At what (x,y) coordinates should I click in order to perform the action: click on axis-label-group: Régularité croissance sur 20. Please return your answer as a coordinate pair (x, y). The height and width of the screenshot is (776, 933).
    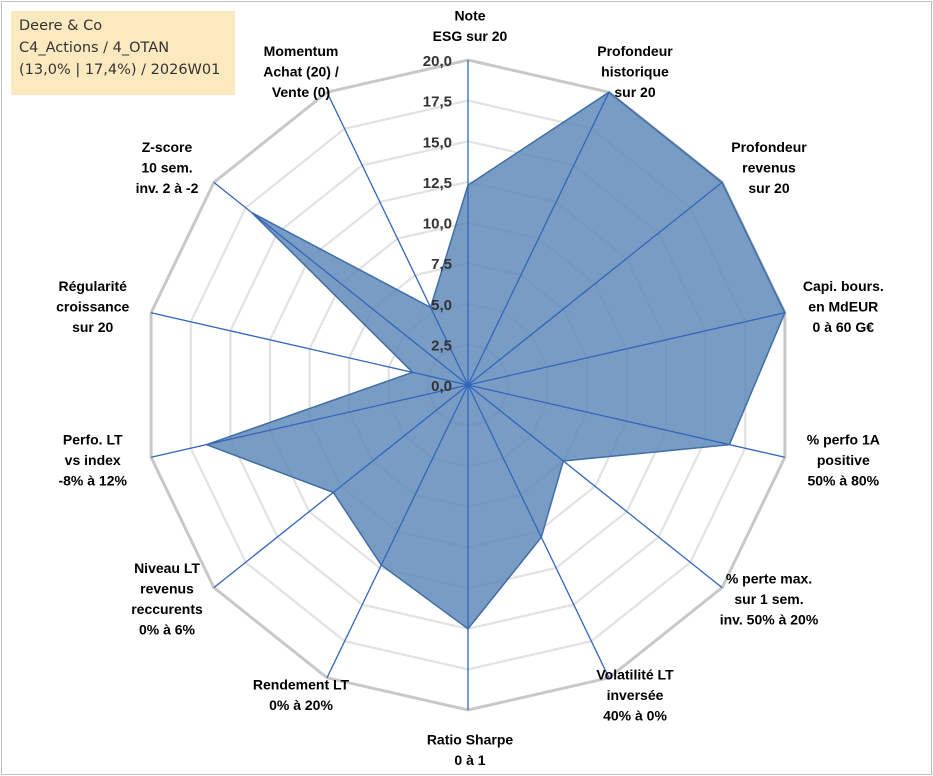
    Looking at the image, I should click on (92, 306).